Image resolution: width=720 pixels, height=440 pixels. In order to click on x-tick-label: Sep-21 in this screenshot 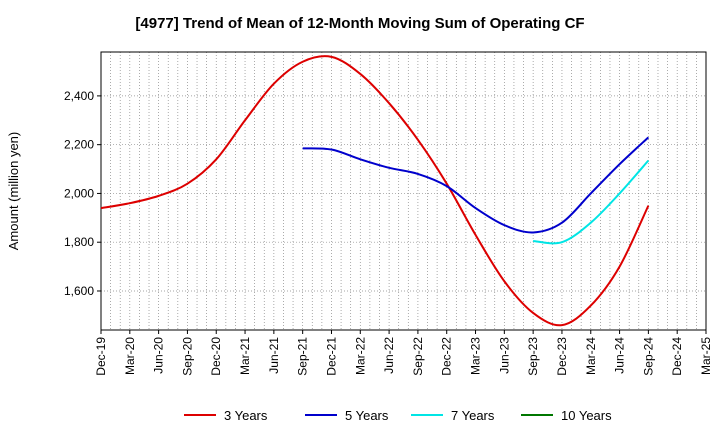, I will do `click(303, 356)`.